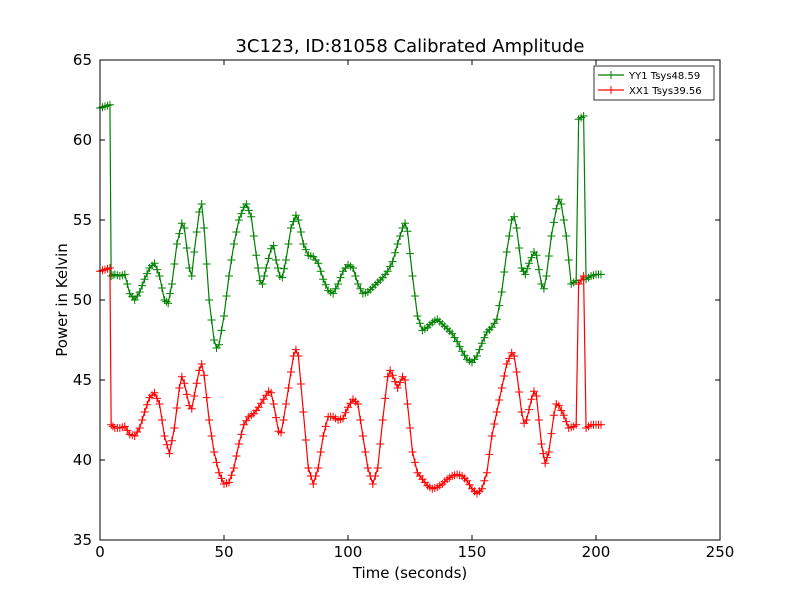 This screenshot has width=800, height=600. What do you see at coordinates (664, 76) in the screenshot?
I see `legend-label: YY1 Tsys48.59` at bounding box center [664, 76].